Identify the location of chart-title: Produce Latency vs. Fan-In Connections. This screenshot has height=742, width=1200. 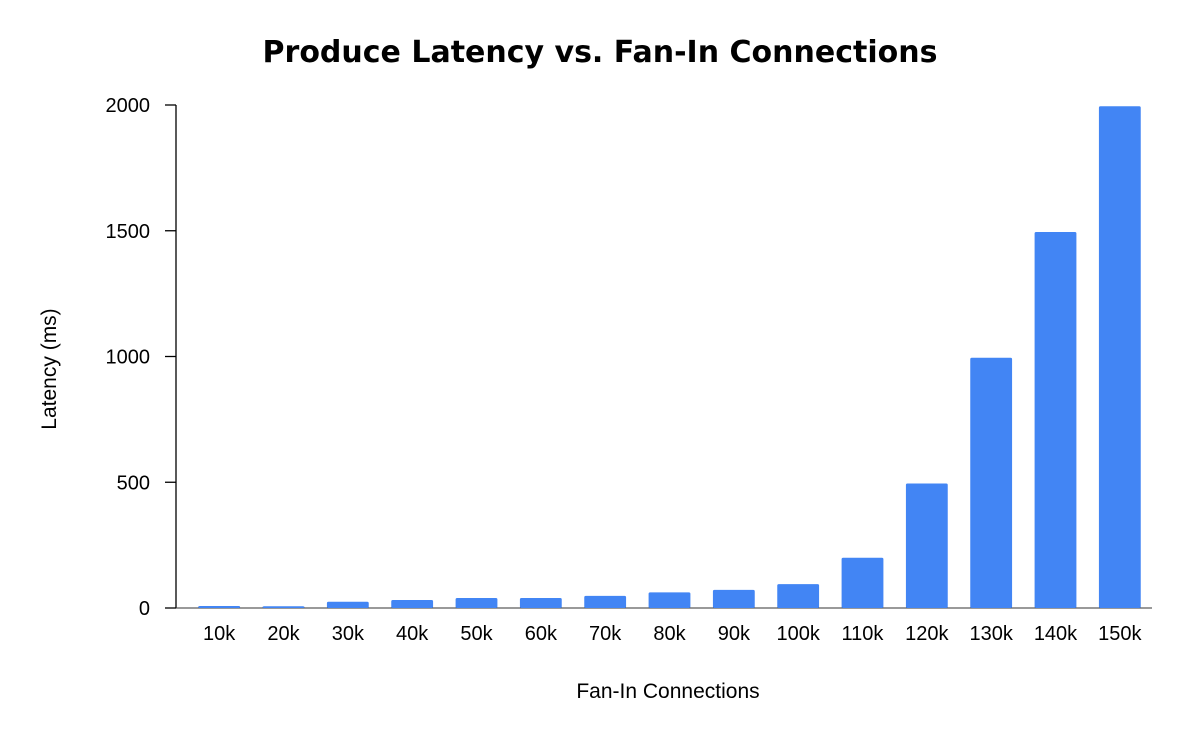
(600, 52).